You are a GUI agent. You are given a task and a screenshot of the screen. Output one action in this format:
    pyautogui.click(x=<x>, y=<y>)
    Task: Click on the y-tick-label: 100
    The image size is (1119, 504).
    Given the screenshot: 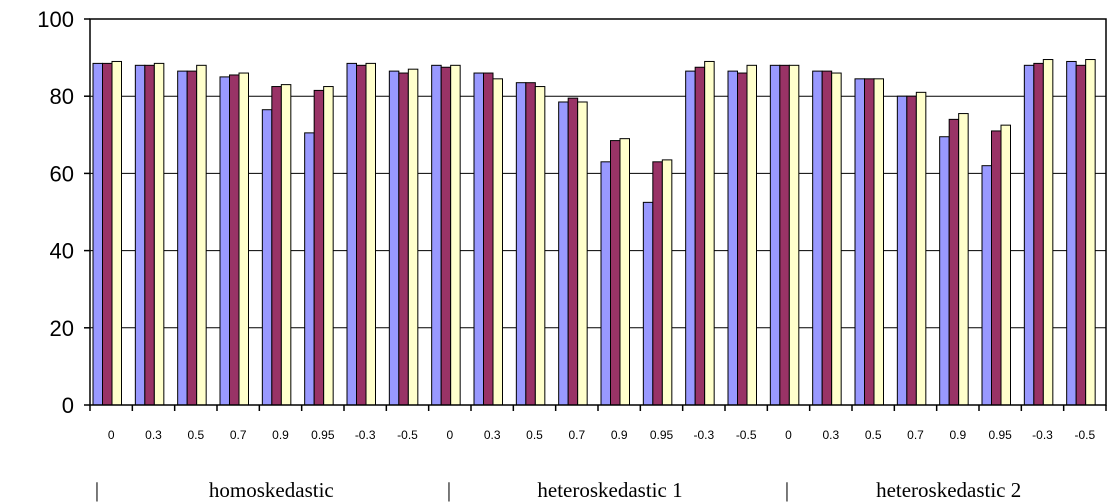 What is the action you would take?
    pyautogui.click(x=55, y=19)
    